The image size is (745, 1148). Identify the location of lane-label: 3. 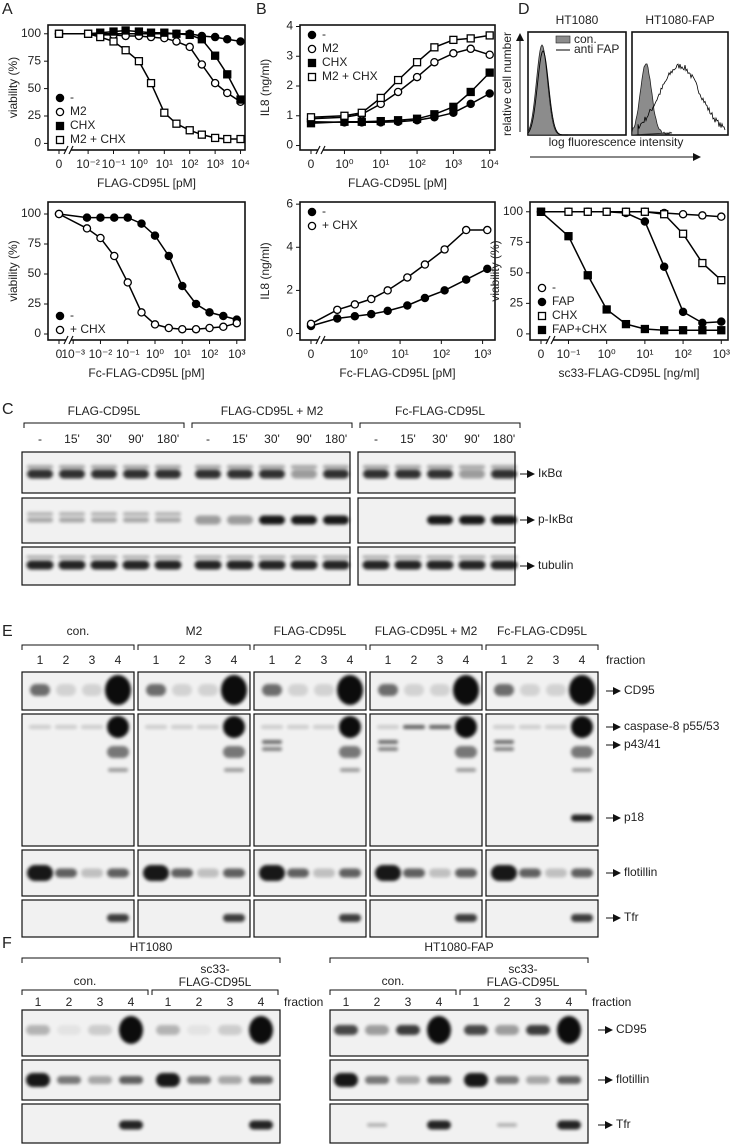
(92, 660).